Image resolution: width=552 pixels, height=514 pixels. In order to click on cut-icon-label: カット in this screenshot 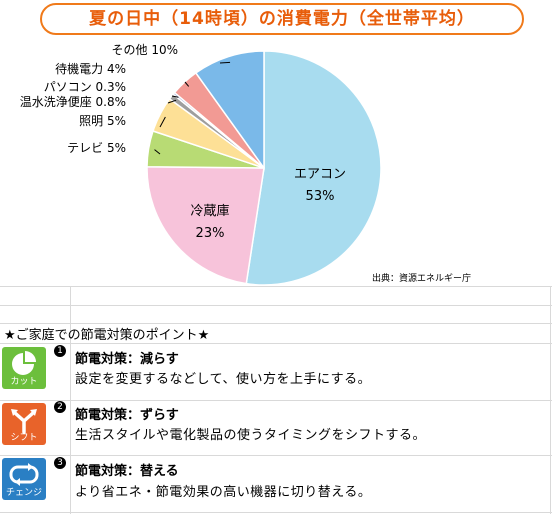, I will do `click(24, 382)`.